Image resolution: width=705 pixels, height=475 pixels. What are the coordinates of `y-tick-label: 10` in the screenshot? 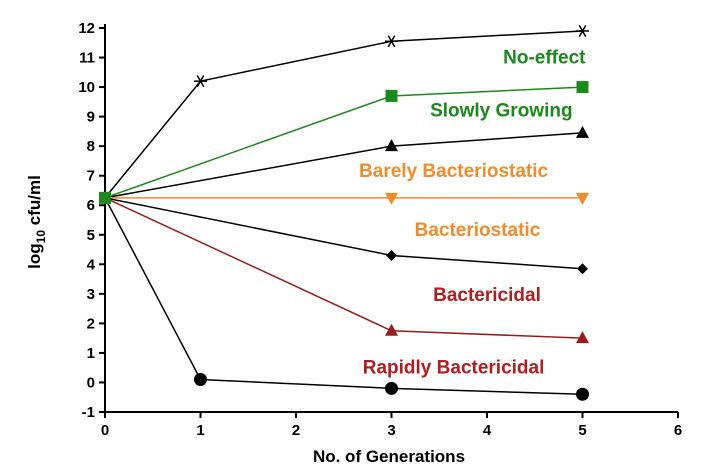 It's located at (86, 87).